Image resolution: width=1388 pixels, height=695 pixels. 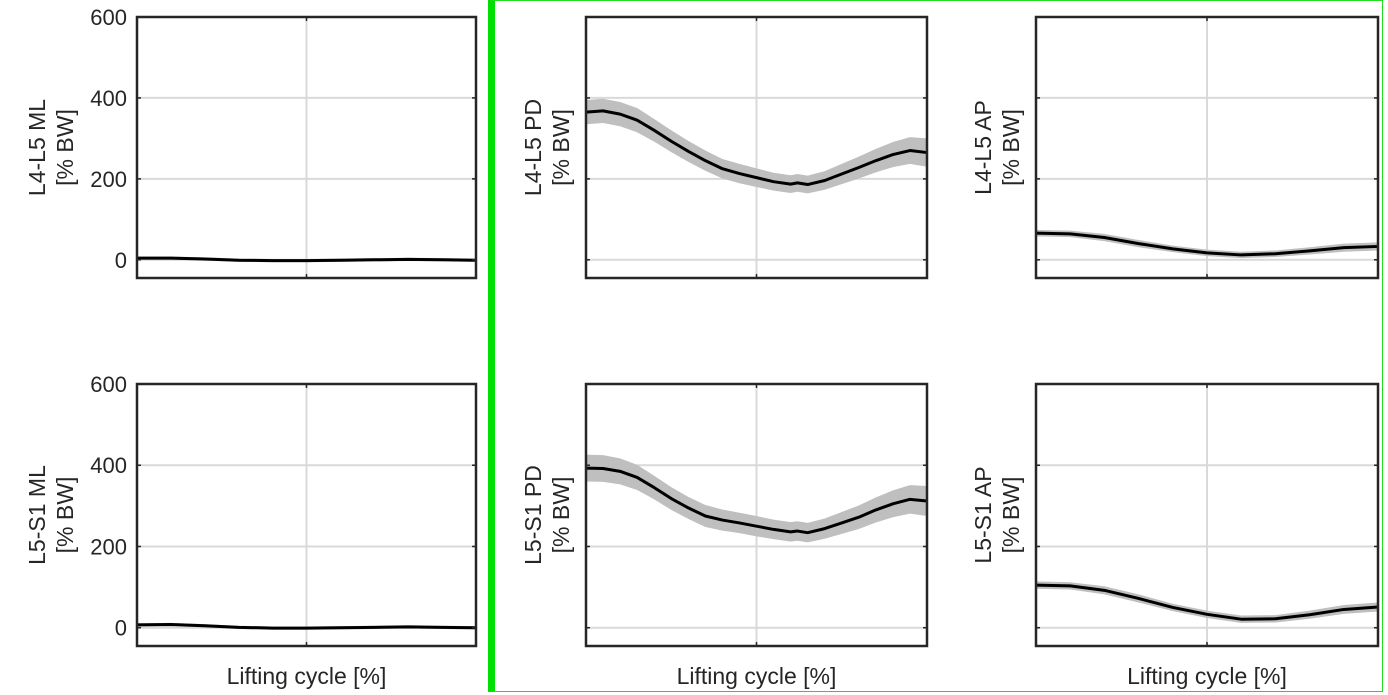 I want to click on panel-l4l5-pd: L4-L5 PD [% BW], so click(x=724, y=147).